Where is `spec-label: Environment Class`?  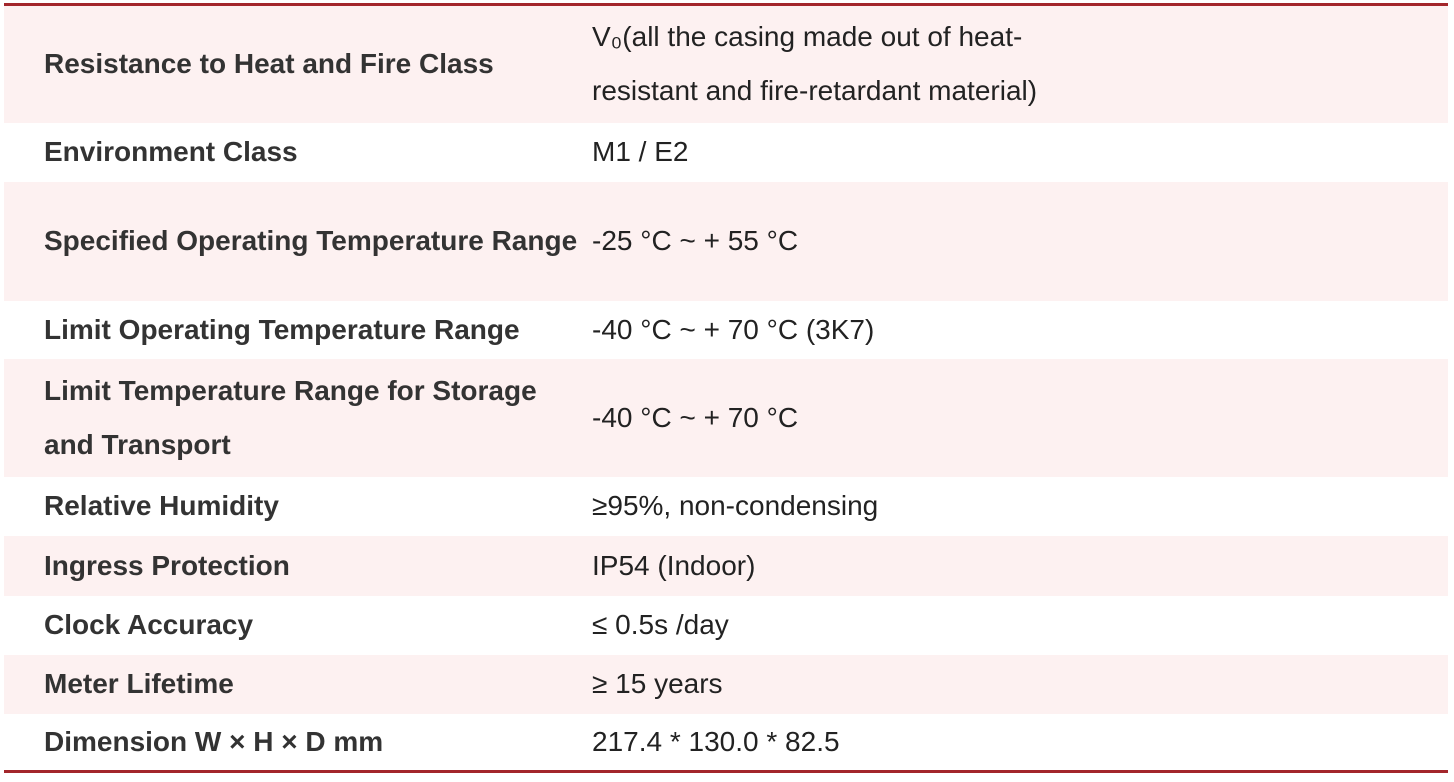 spec-label: Environment Class is located at coordinates (294, 152).